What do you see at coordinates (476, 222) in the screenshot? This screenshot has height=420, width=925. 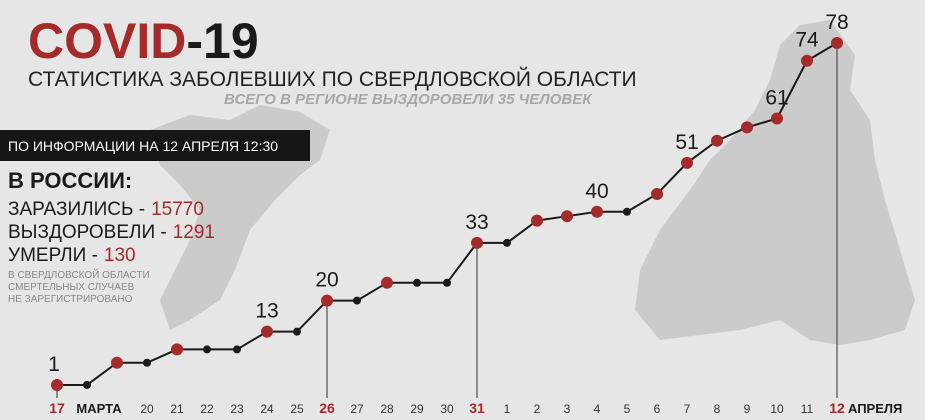 I see `value-label: 33` at bounding box center [476, 222].